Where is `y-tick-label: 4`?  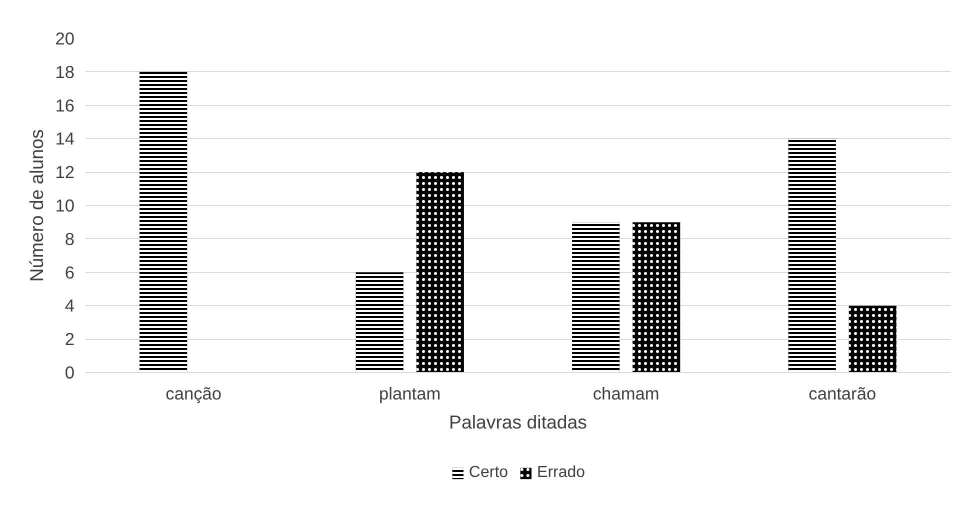 y-tick-label: 4 is located at coordinates (69, 306).